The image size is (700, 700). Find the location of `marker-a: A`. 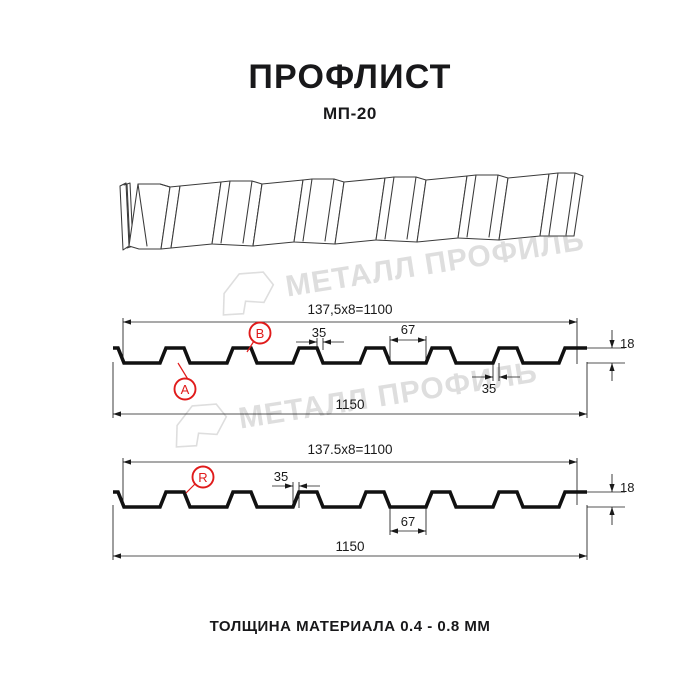

marker-a: A is located at coordinates (185, 381).